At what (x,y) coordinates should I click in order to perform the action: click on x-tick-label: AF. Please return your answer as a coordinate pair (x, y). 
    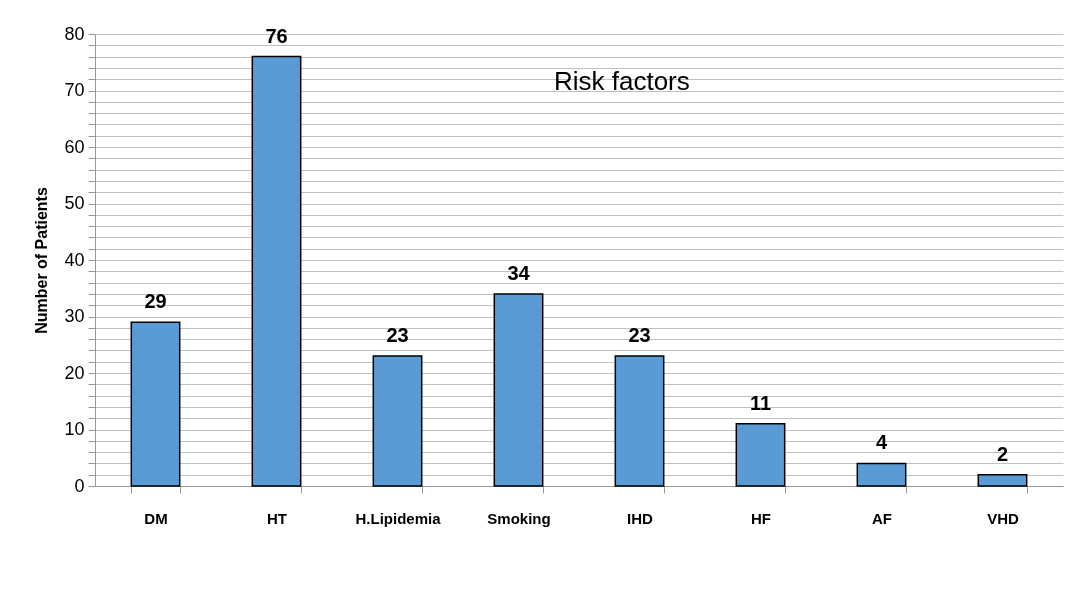
    Looking at the image, I should click on (882, 518).